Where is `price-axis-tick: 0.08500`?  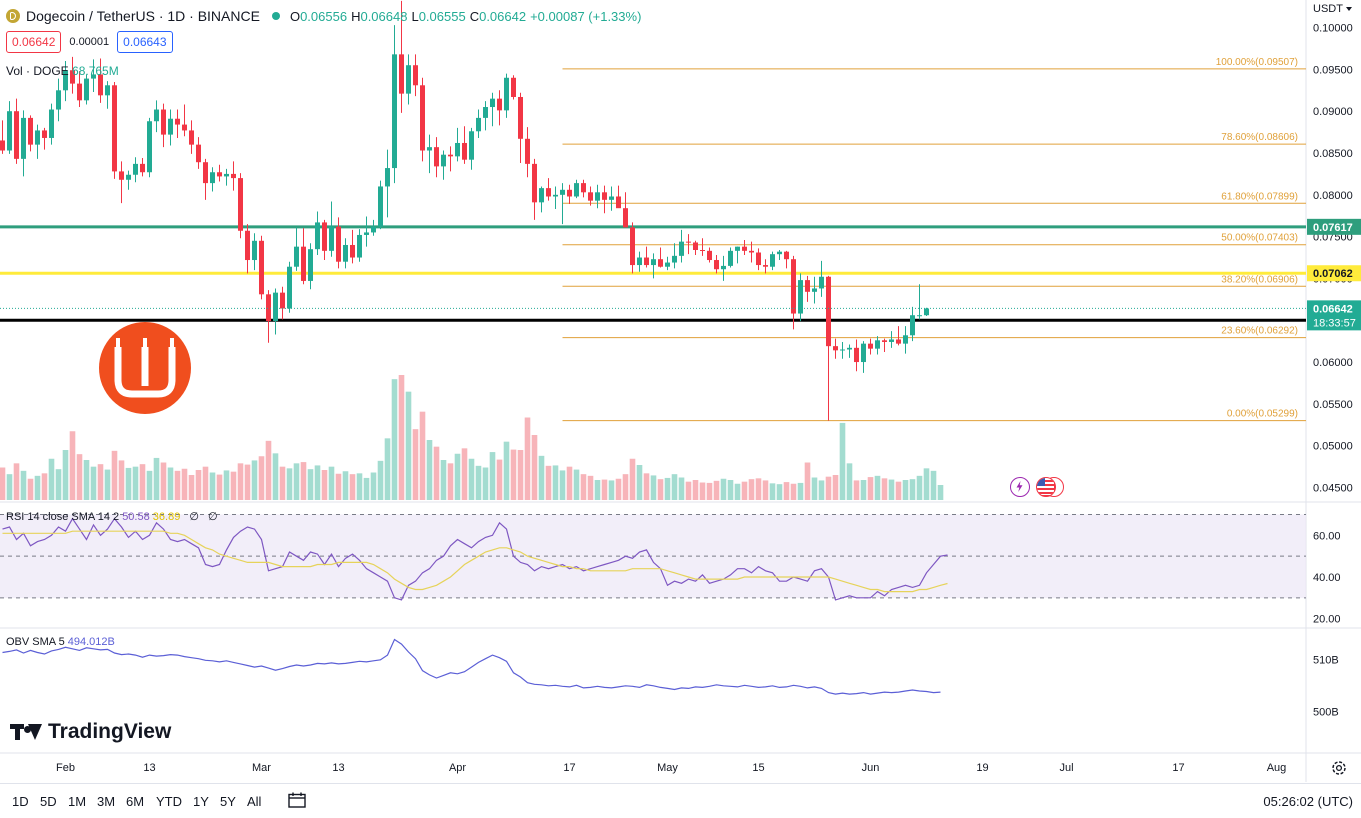
price-axis-tick: 0.08500 is located at coordinates (1333, 154).